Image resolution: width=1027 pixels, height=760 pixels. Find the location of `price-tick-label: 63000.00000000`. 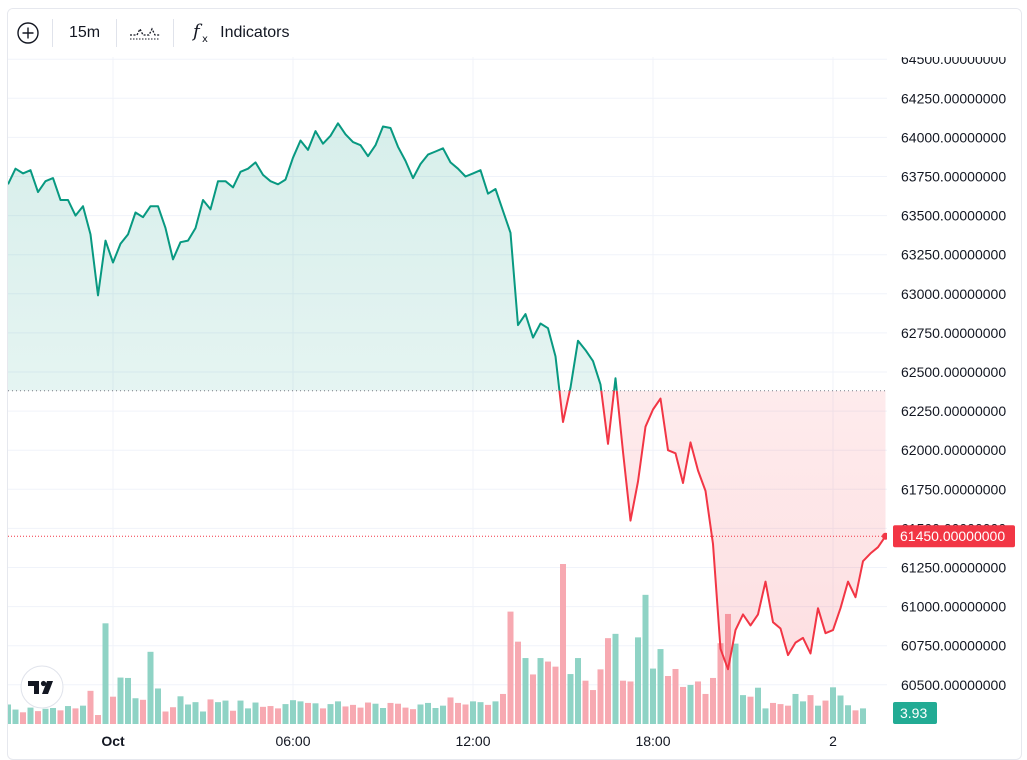

price-tick-label: 63000.00000000 is located at coordinates (953, 294).